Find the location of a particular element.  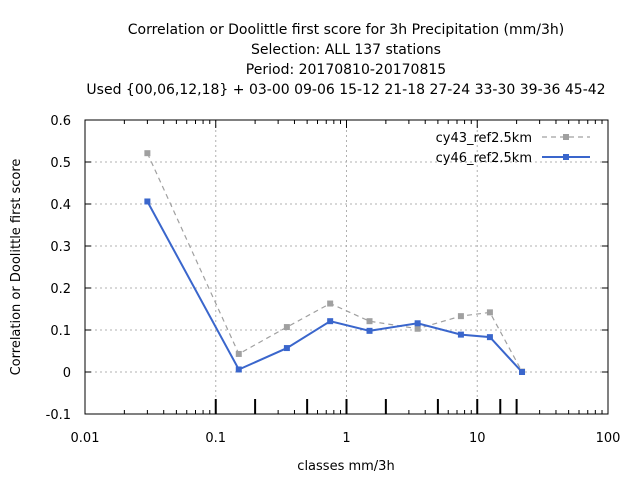

x-tick-label: 1 is located at coordinates (346, 438).